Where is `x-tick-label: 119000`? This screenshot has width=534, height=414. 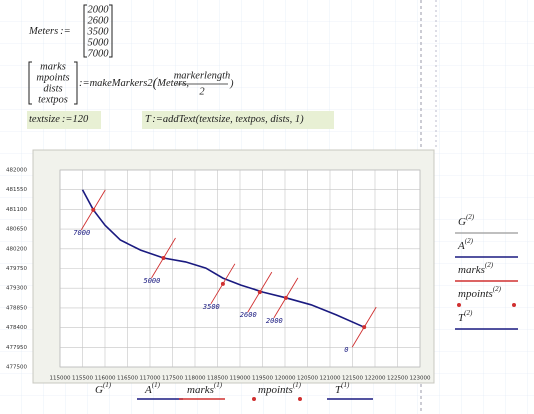 x-tick-label: 119000 is located at coordinates (240, 379).